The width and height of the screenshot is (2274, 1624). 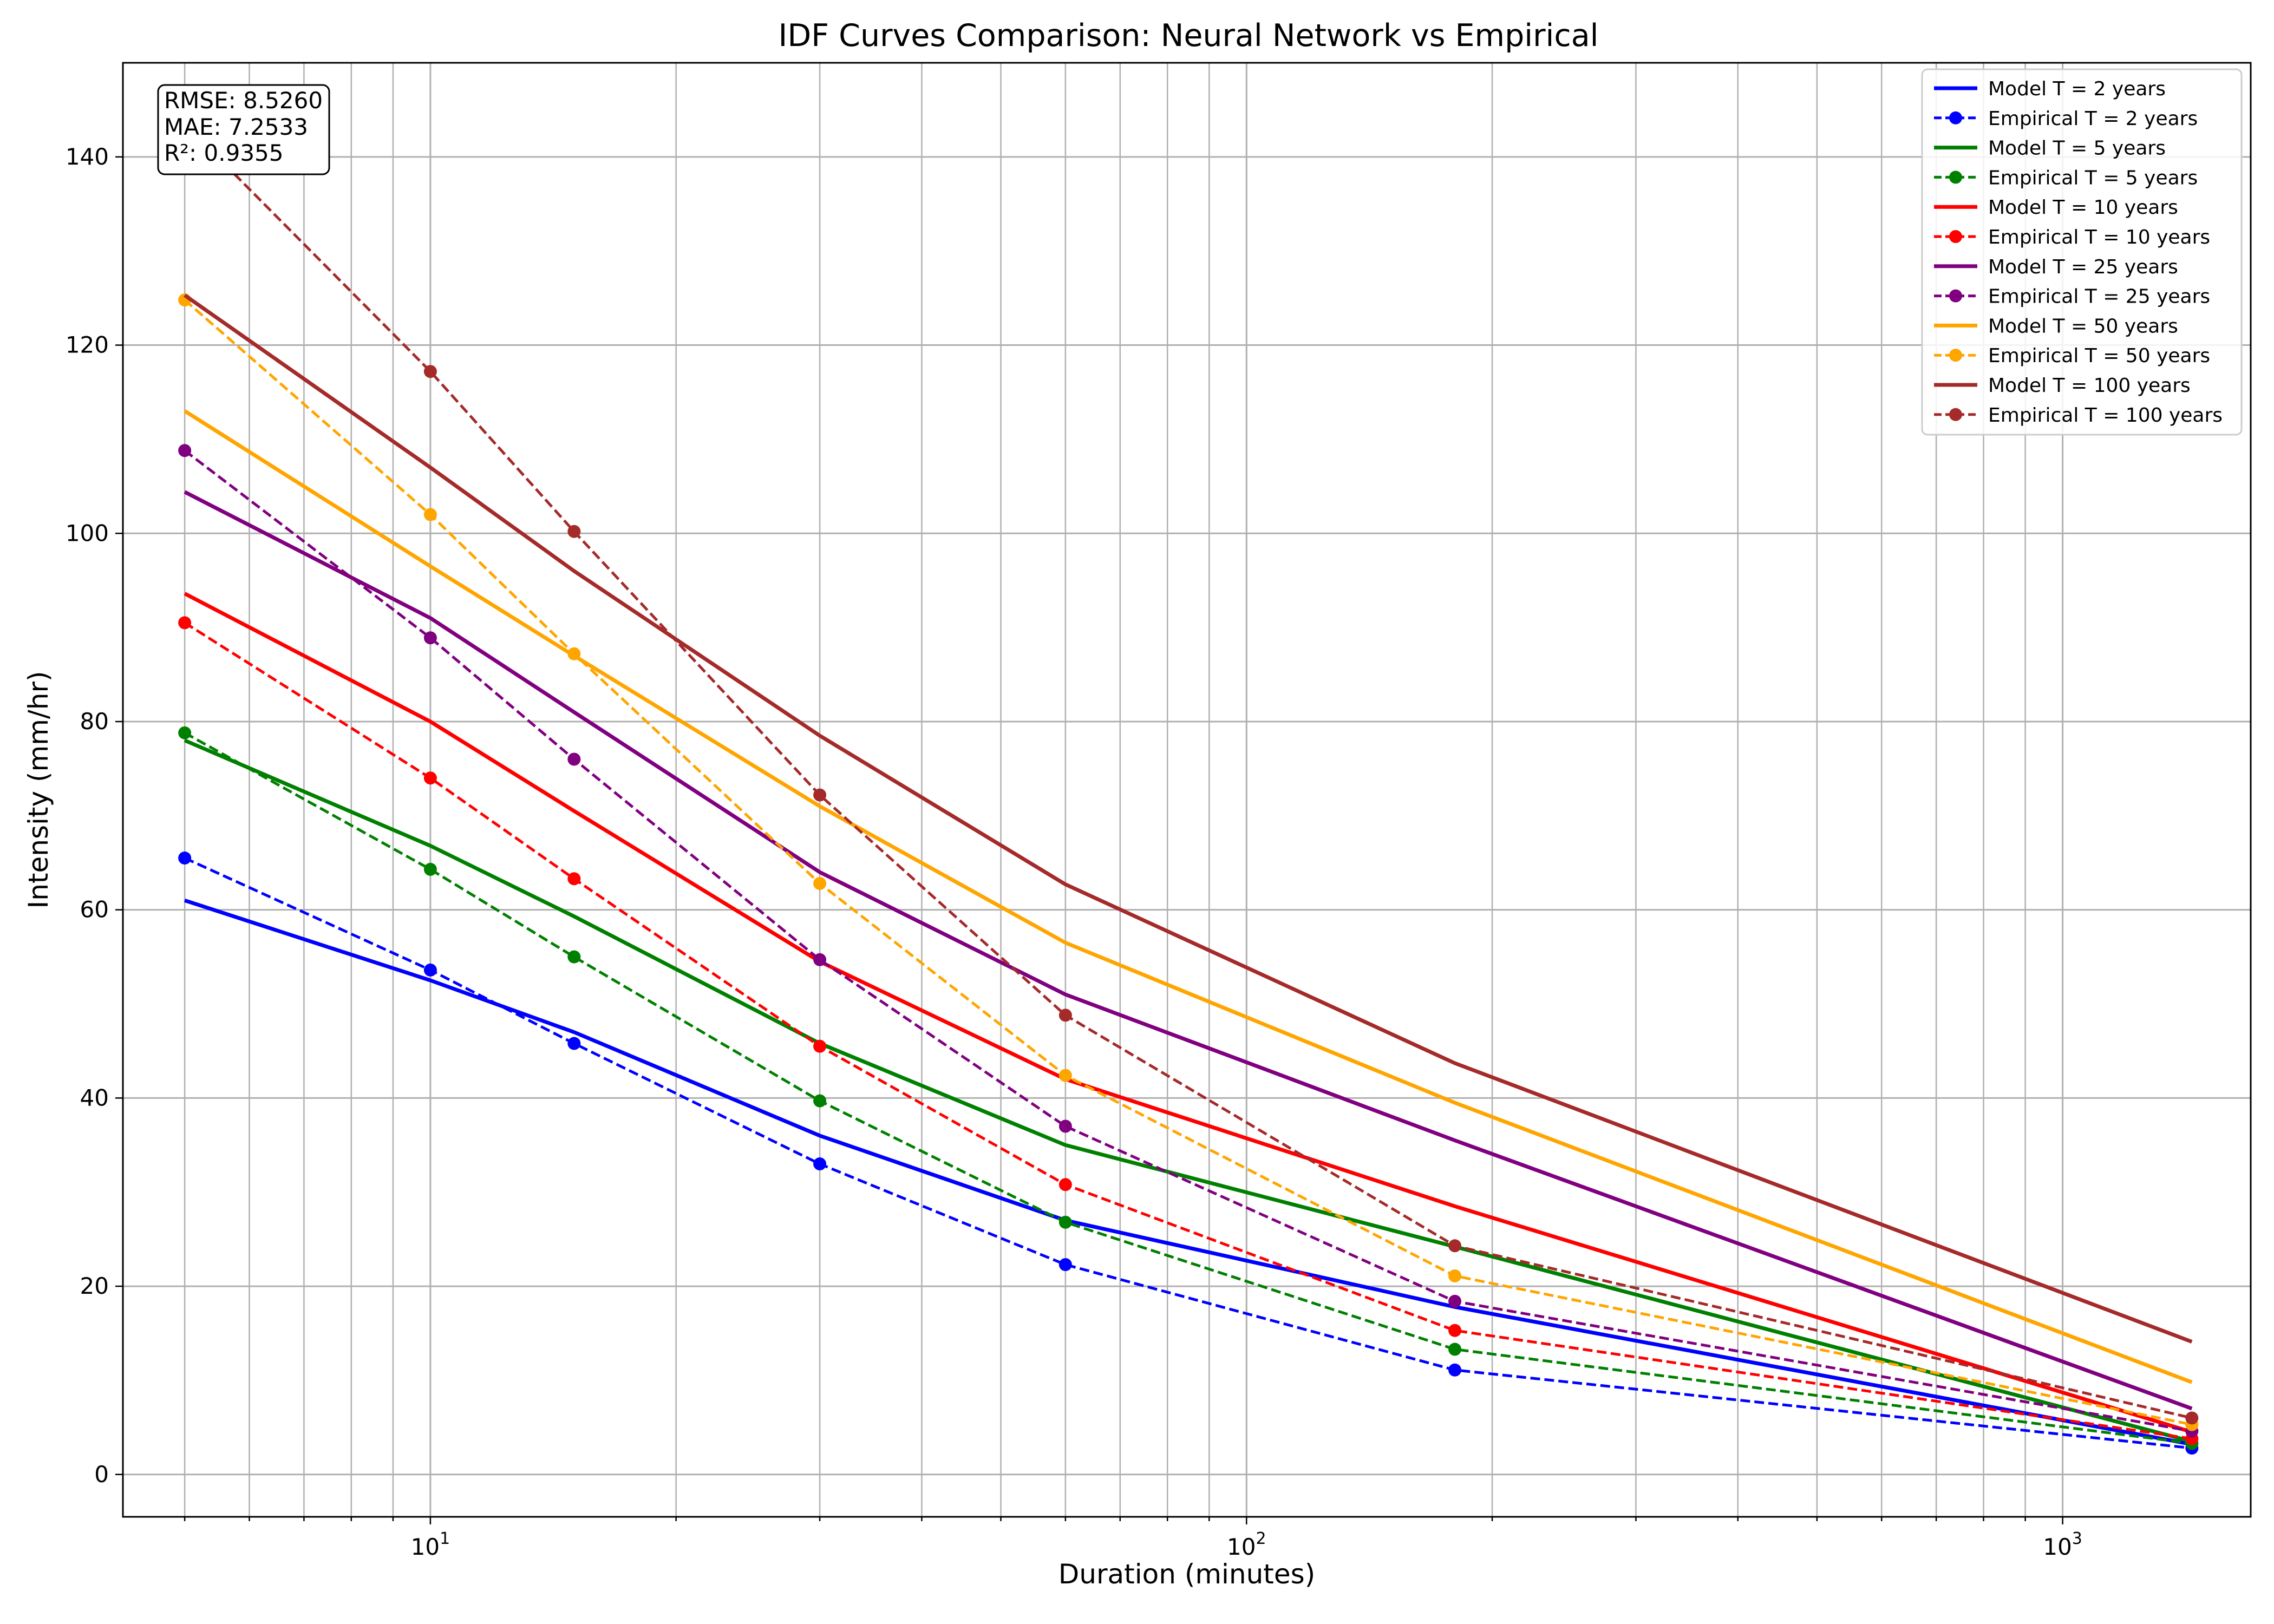 I want to click on y-tick-label: 40, so click(x=95, y=1097).